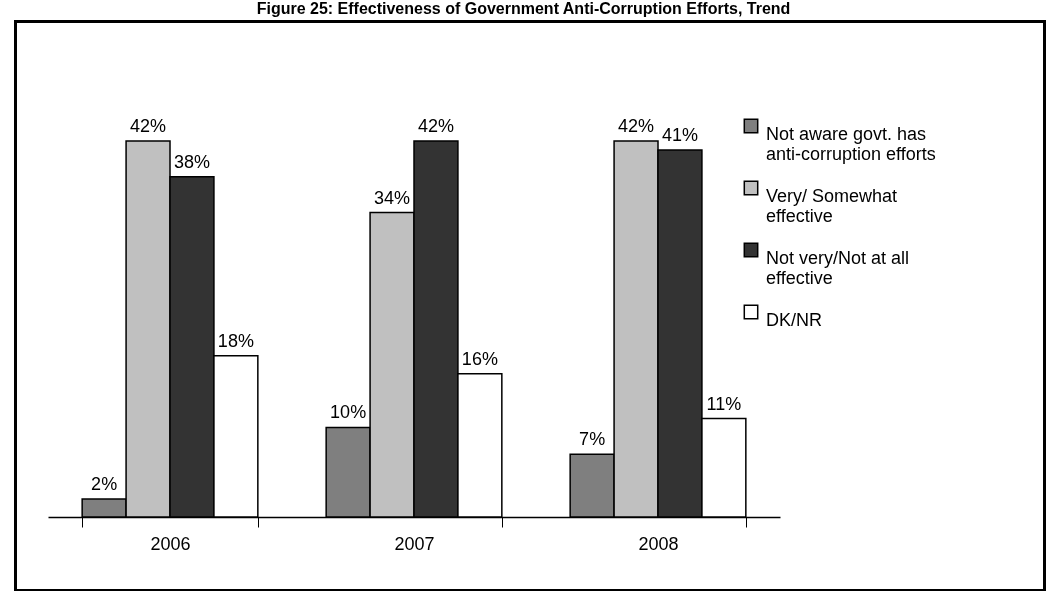 The width and height of the screenshot is (1047, 591). Describe the element at coordinates (235, 340) in the screenshot. I see `data-label: 18%` at that location.